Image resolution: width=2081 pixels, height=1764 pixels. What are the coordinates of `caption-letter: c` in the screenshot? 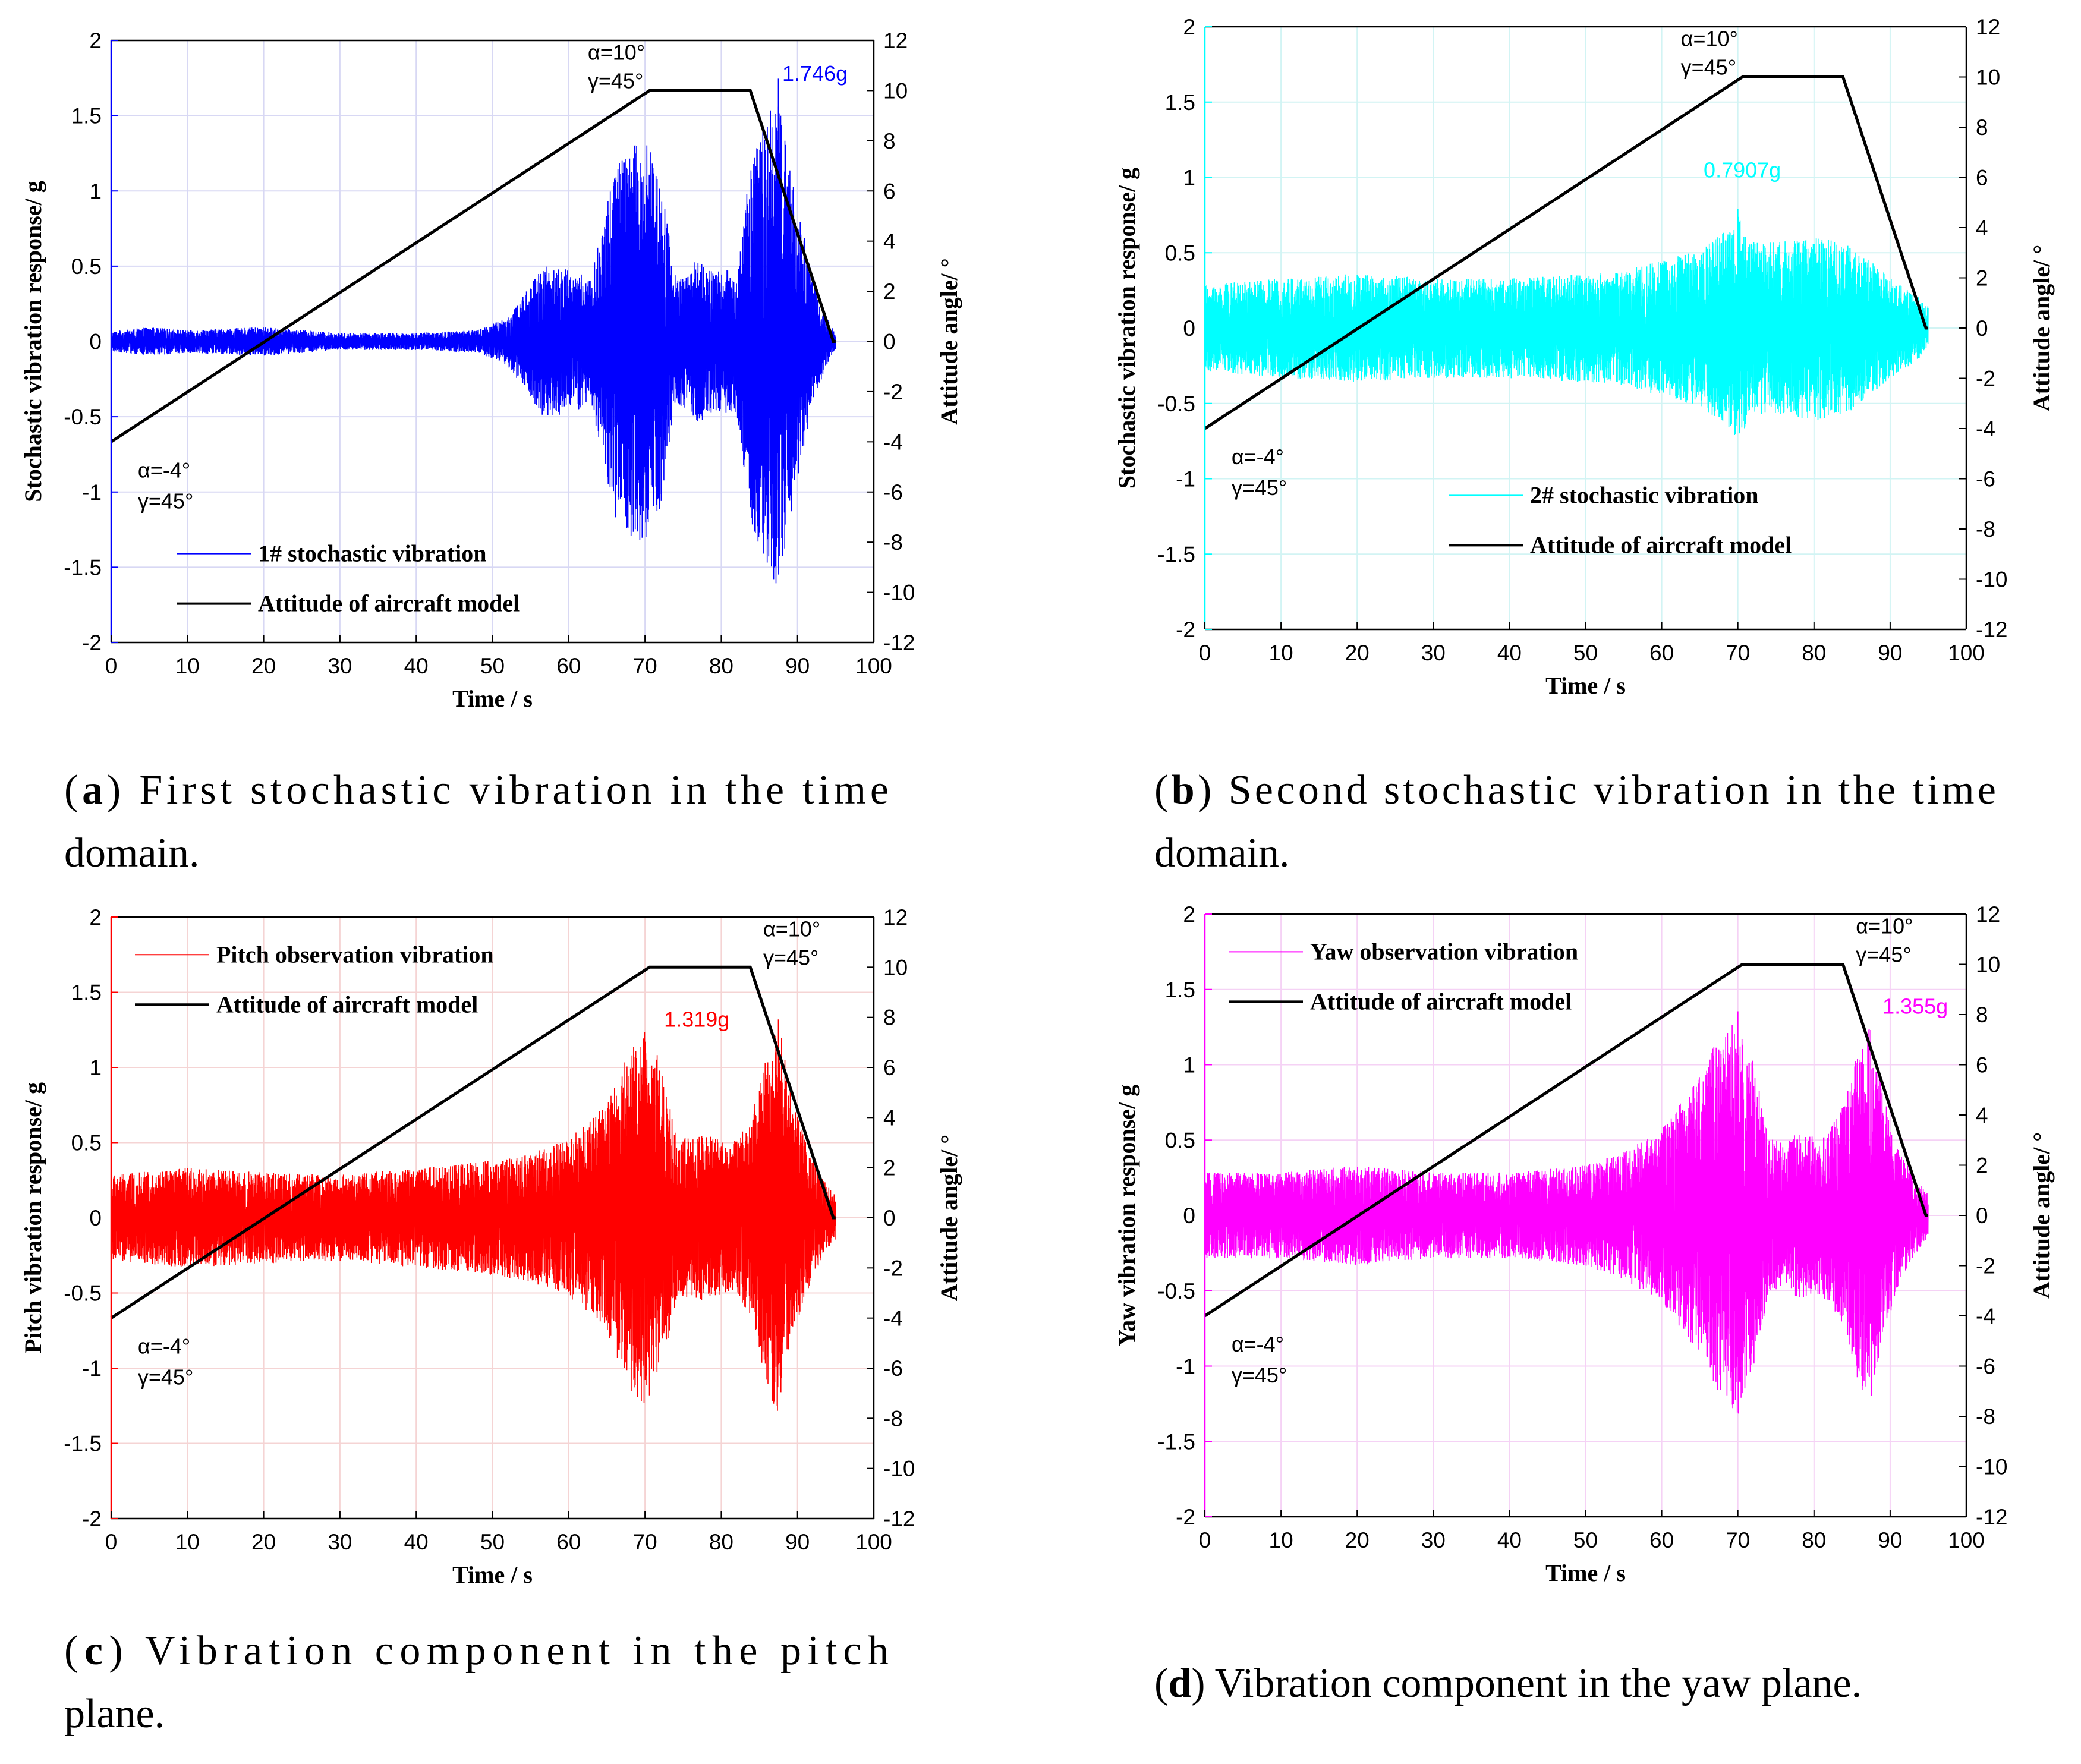 It's located at (93, 1651).